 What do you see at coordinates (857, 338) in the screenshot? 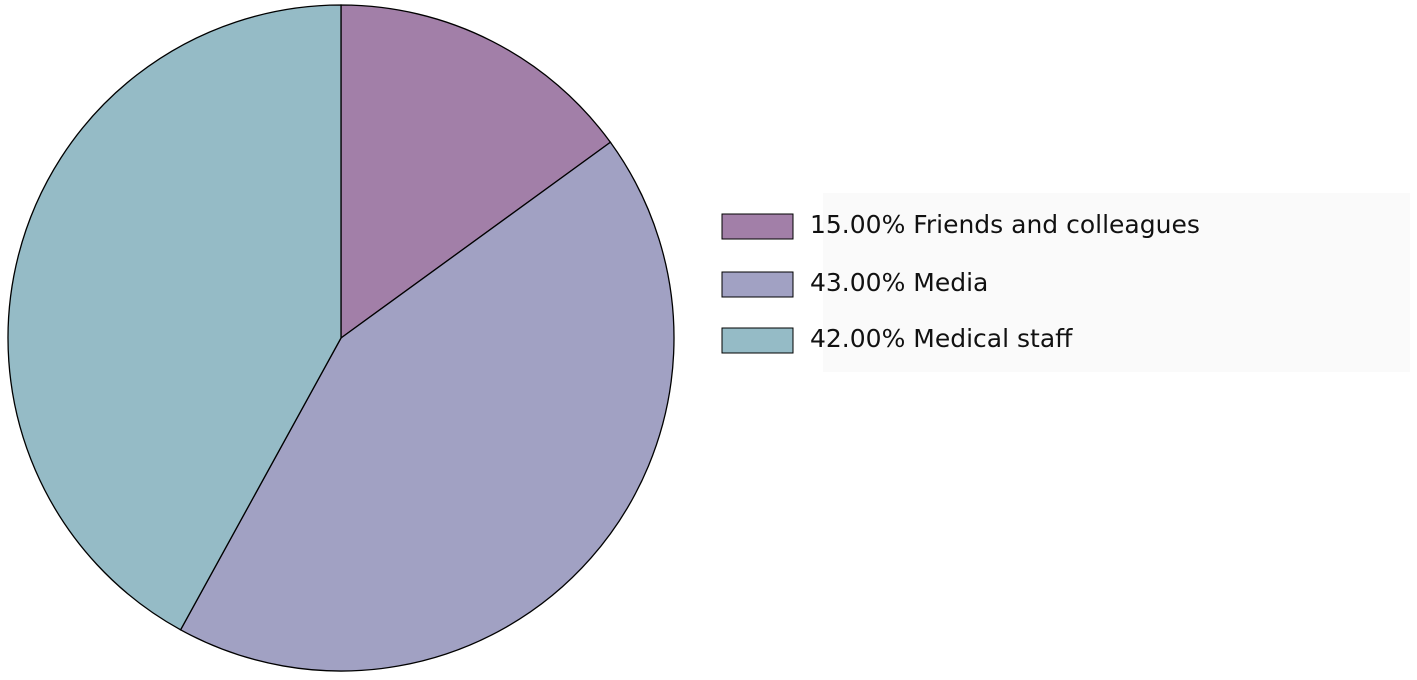
I see `legend-value-label: 42.00%` at bounding box center [857, 338].